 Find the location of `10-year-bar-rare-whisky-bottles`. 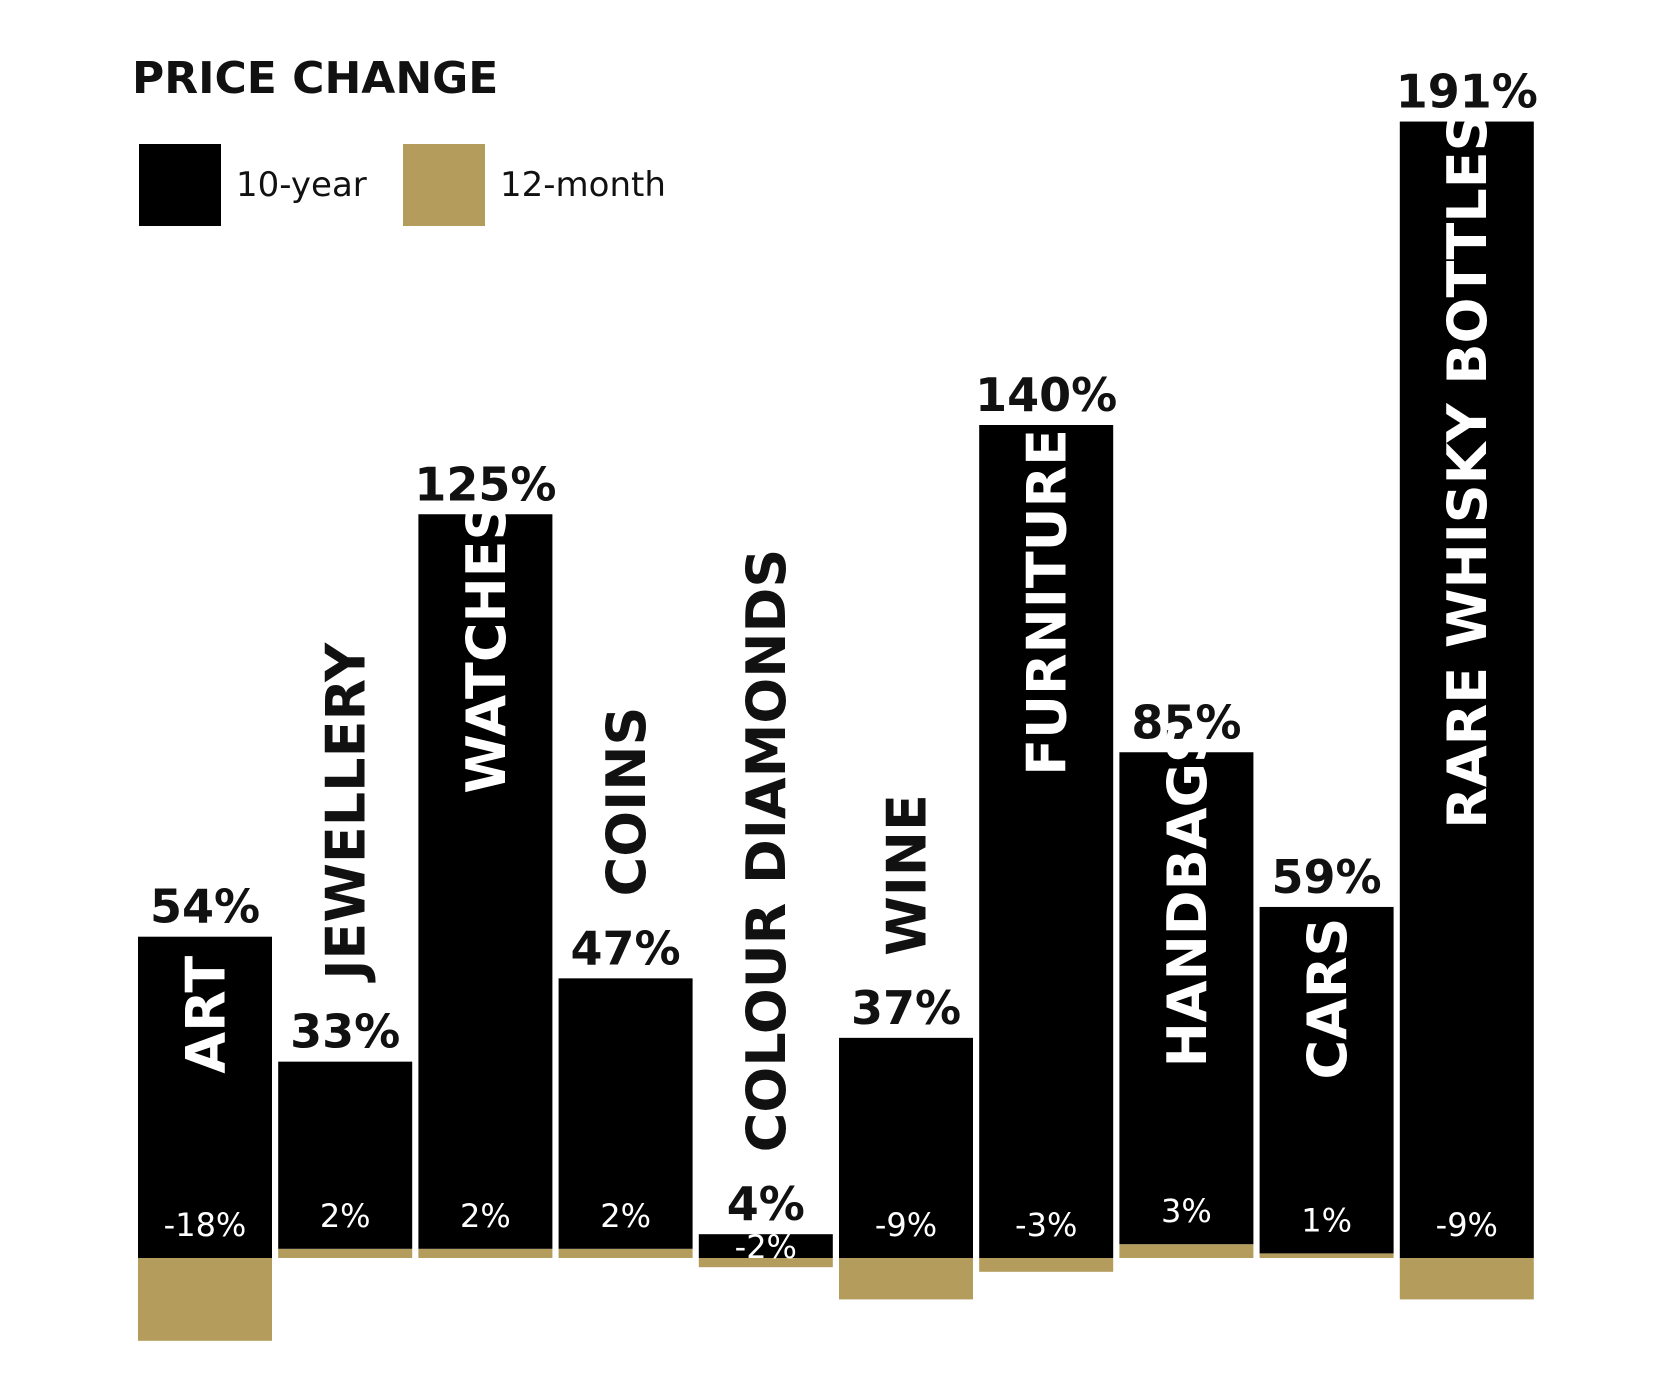

10-year-bar-rare-whisky-bottles is located at coordinates (1466, 689).